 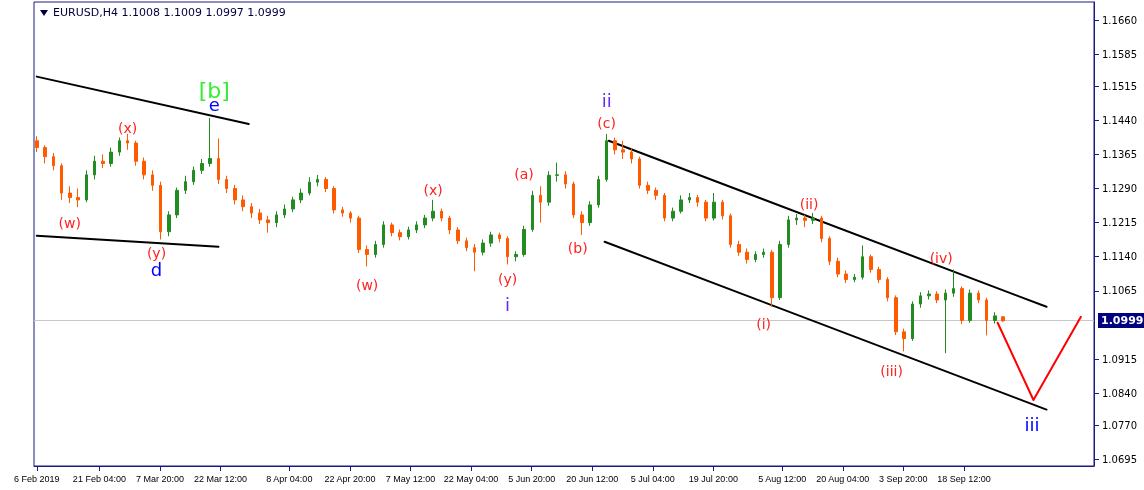 What do you see at coordinates (508, 305) in the screenshot?
I see `annotation: i` at bounding box center [508, 305].